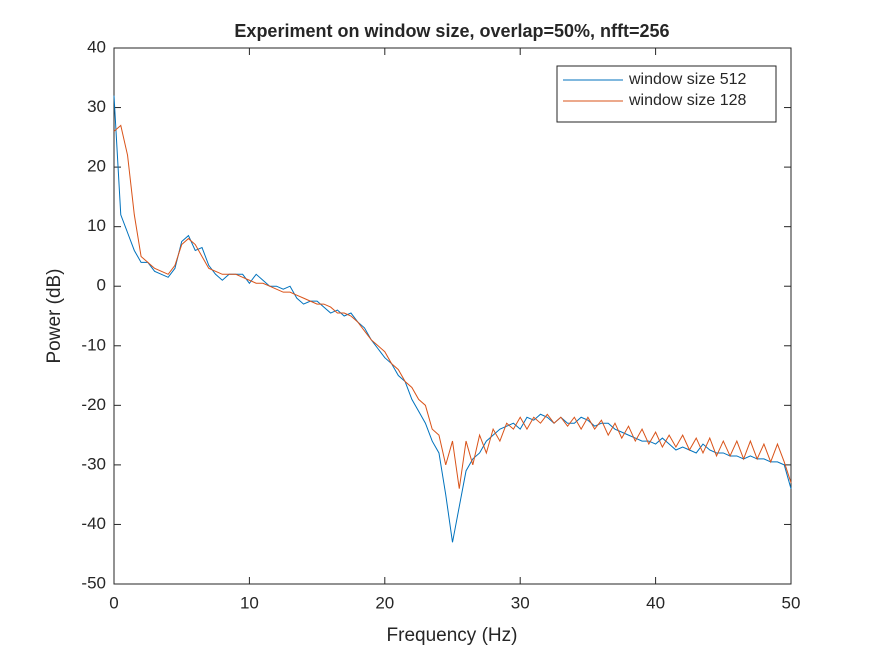 This screenshot has height=661, width=875. What do you see at coordinates (113, 602) in the screenshot?
I see `x-tick-label: 0` at bounding box center [113, 602].